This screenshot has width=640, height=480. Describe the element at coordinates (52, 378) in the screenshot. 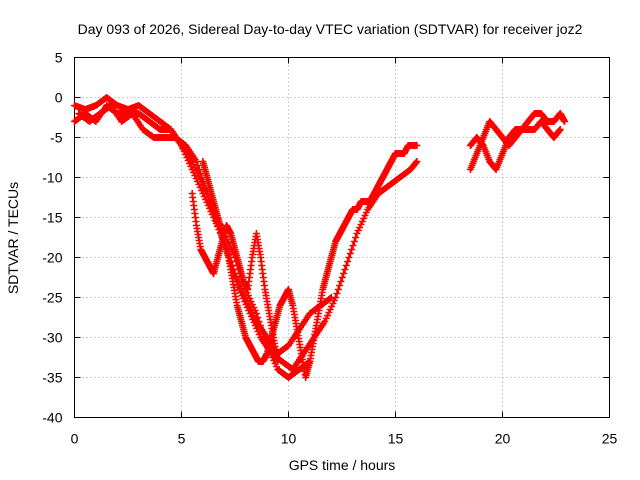

I see `y-tick-label: -35` at that location.